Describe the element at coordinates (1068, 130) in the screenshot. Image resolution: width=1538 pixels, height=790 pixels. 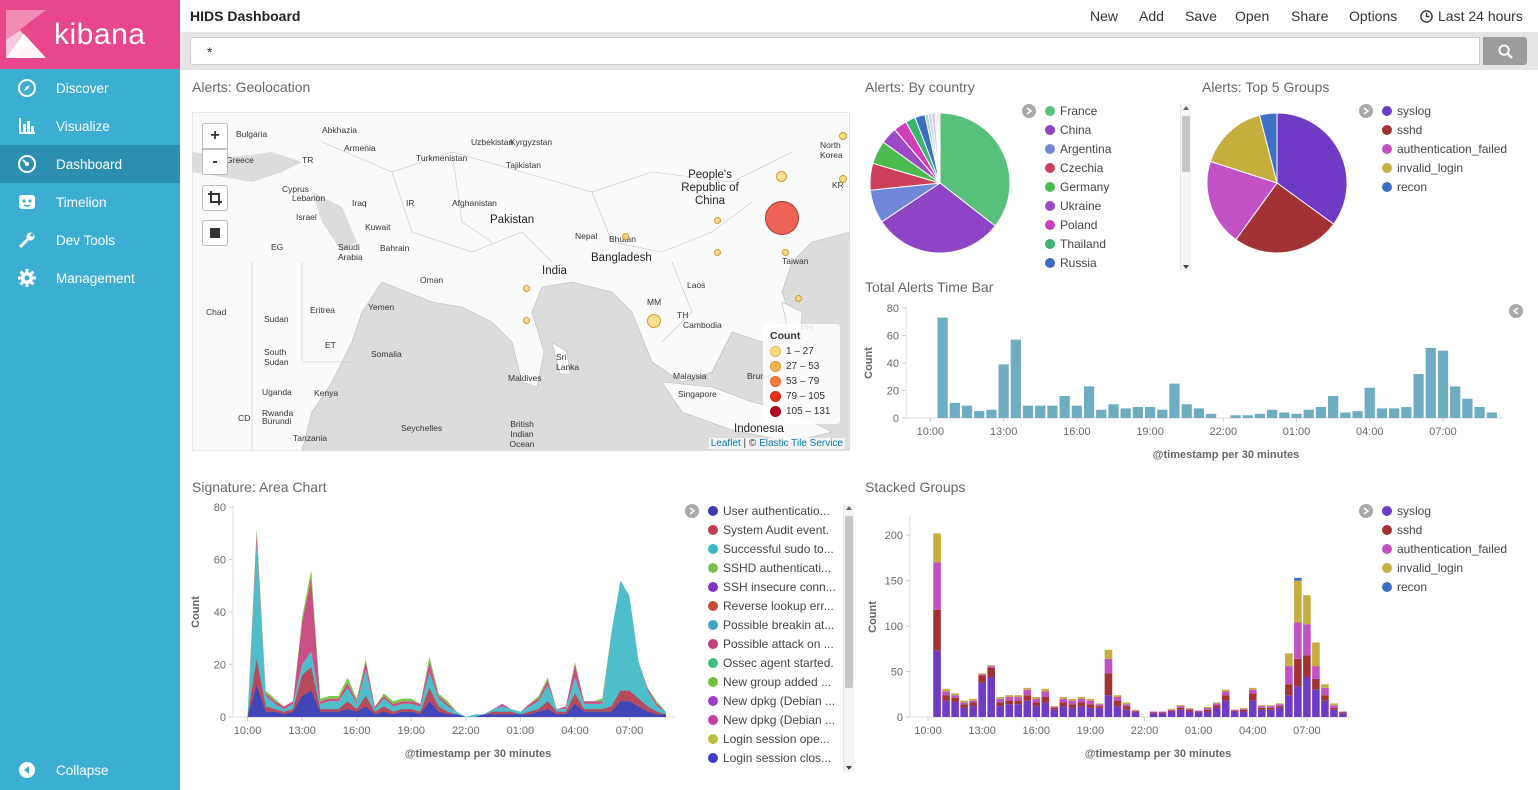
I see `legend-item: China` at that location.